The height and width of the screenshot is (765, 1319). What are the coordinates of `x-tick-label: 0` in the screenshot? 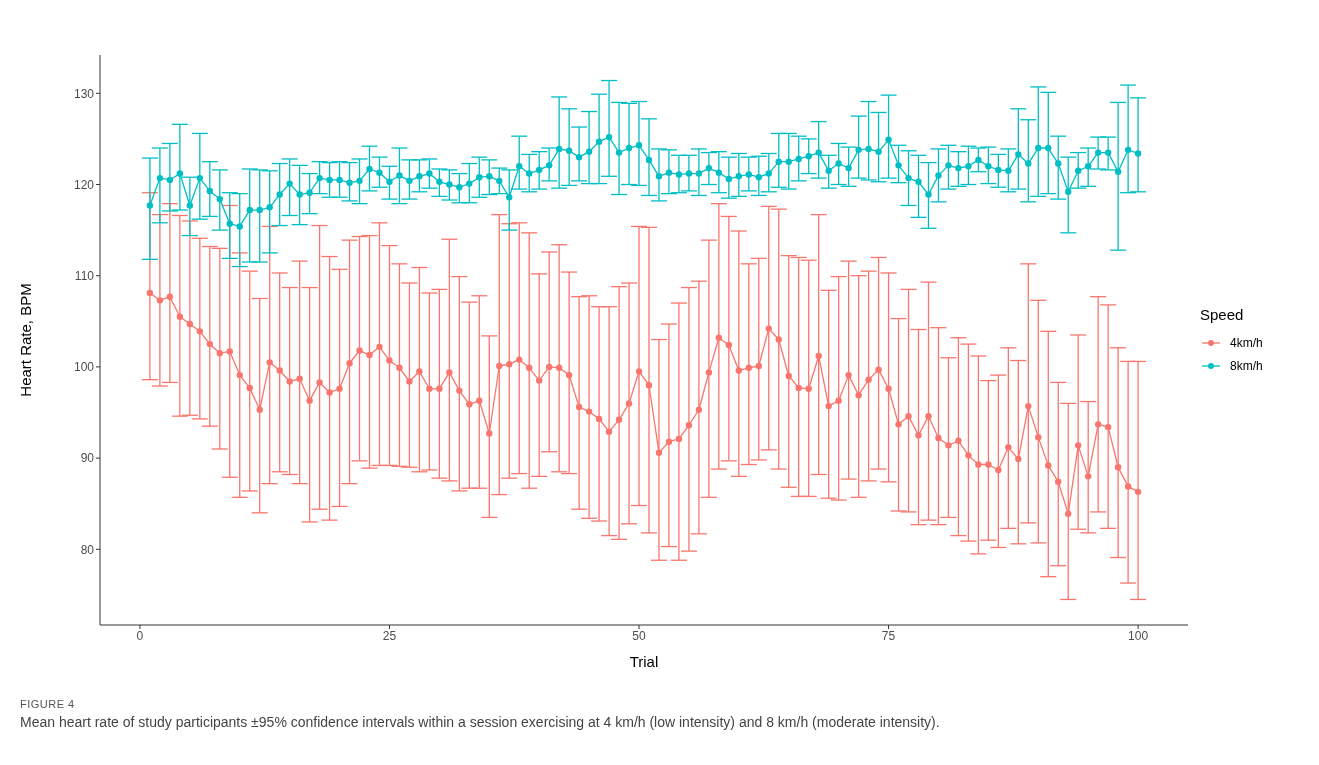 It's located at (140, 635).